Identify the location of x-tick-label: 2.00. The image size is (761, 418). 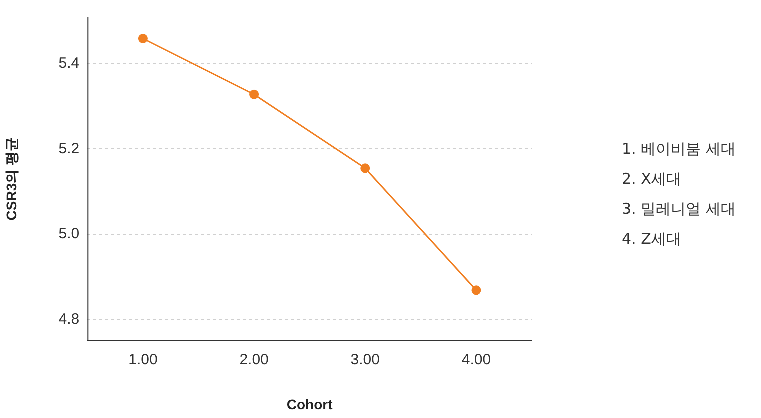
(254, 359).